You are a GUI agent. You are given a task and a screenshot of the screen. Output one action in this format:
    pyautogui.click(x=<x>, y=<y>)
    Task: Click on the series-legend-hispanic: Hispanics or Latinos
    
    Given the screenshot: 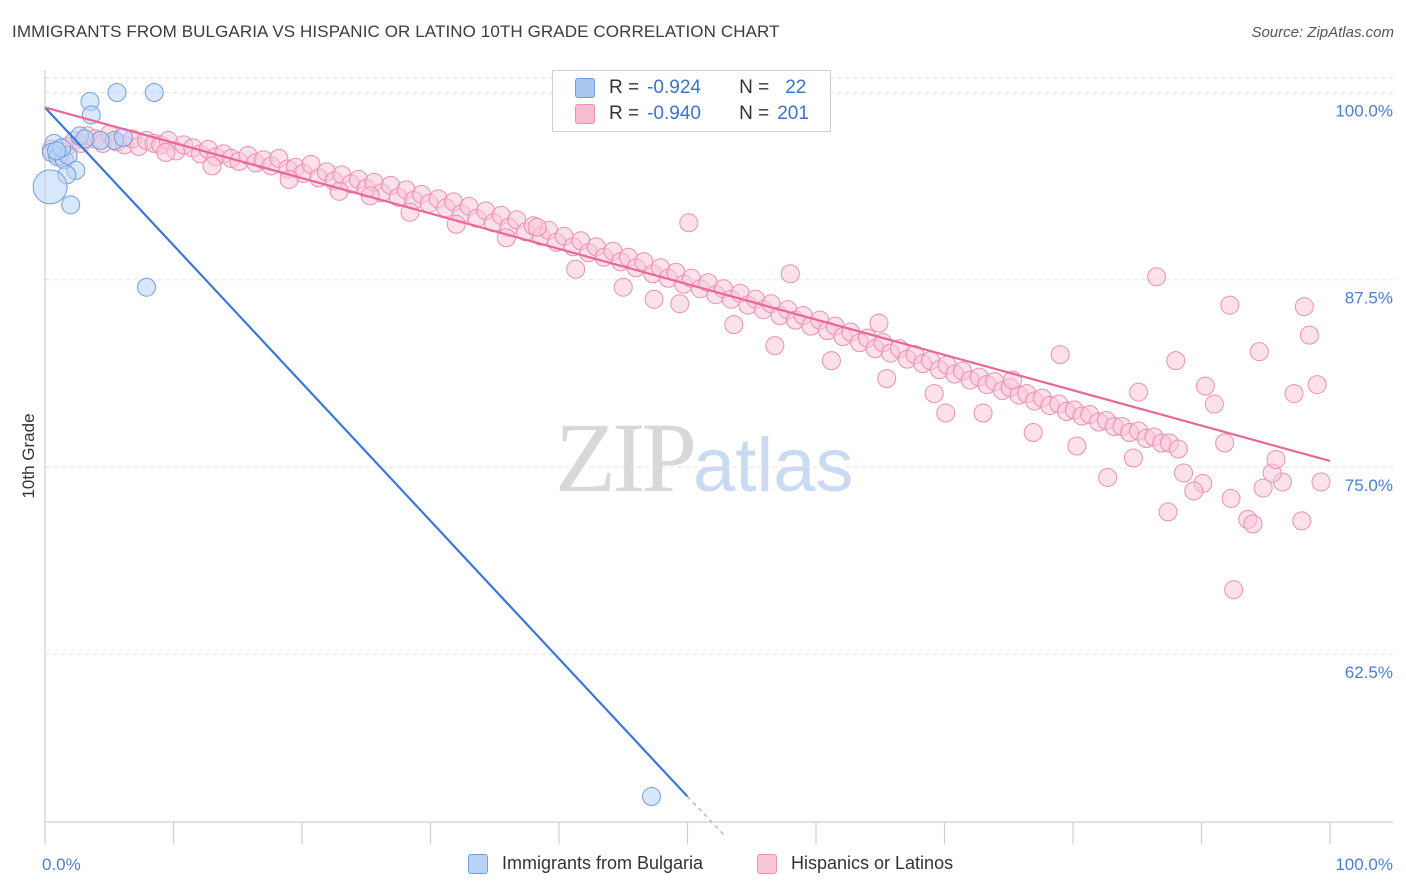 What is the action you would take?
    pyautogui.click(x=855, y=863)
    